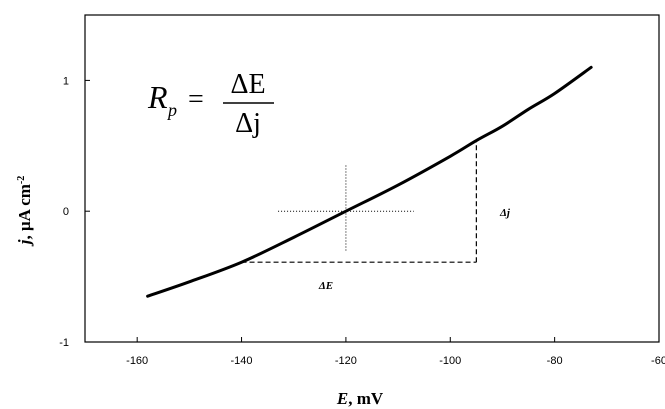  What do you see at coordinates (555, 361) in the screenshot?
I see `x-tick-label: -80` at bounding box center [555, 361].